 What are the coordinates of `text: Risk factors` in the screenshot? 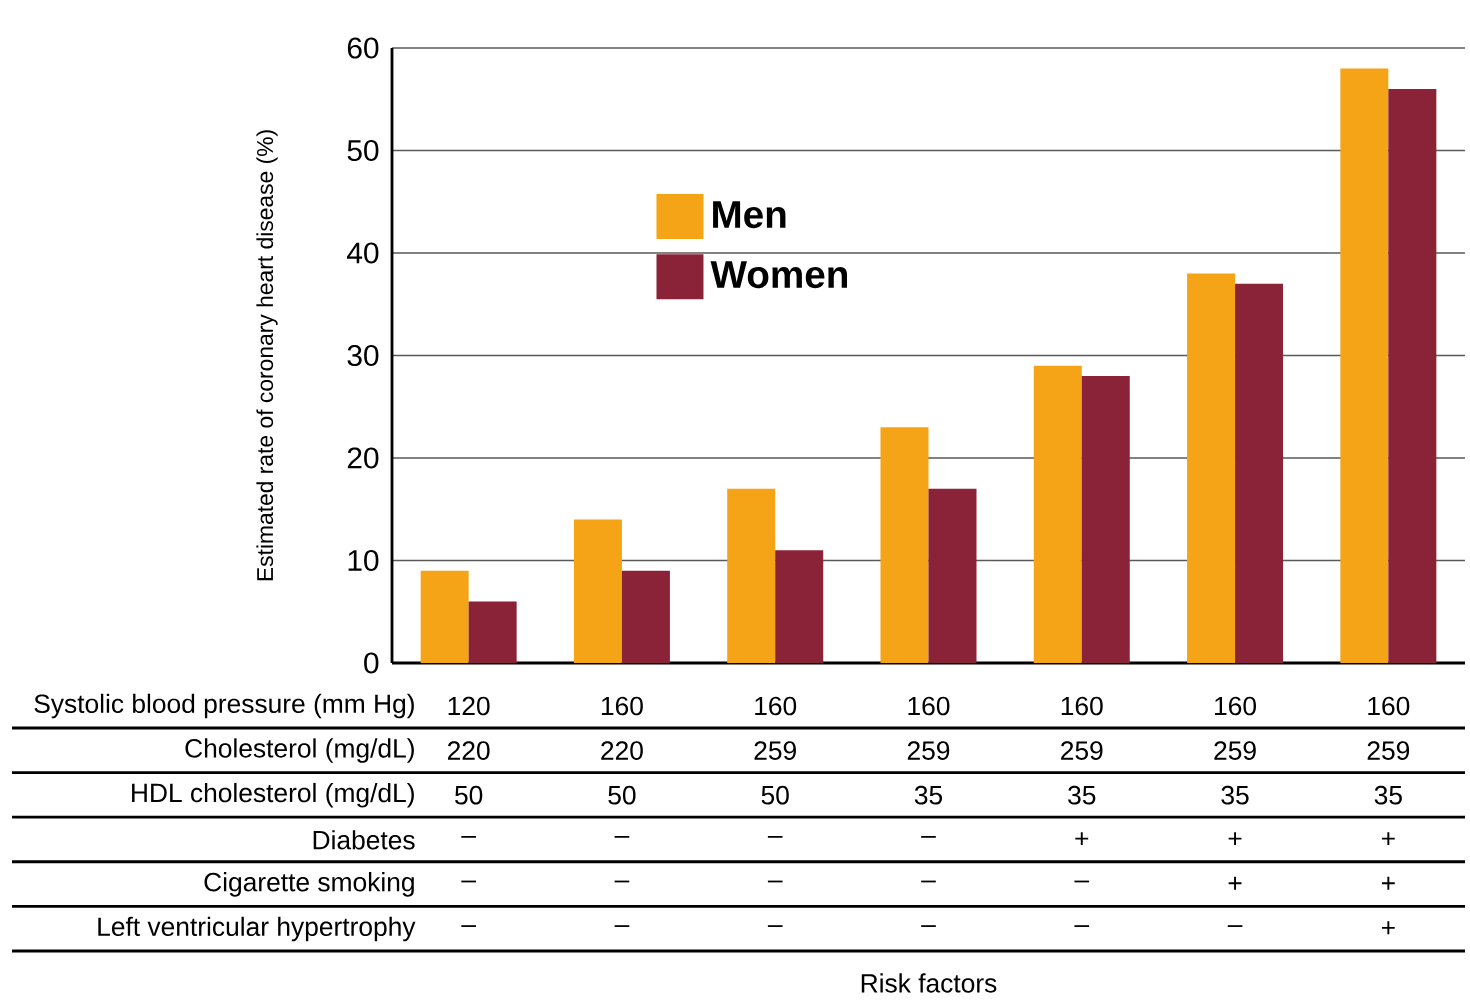 It's located at (929, 983).